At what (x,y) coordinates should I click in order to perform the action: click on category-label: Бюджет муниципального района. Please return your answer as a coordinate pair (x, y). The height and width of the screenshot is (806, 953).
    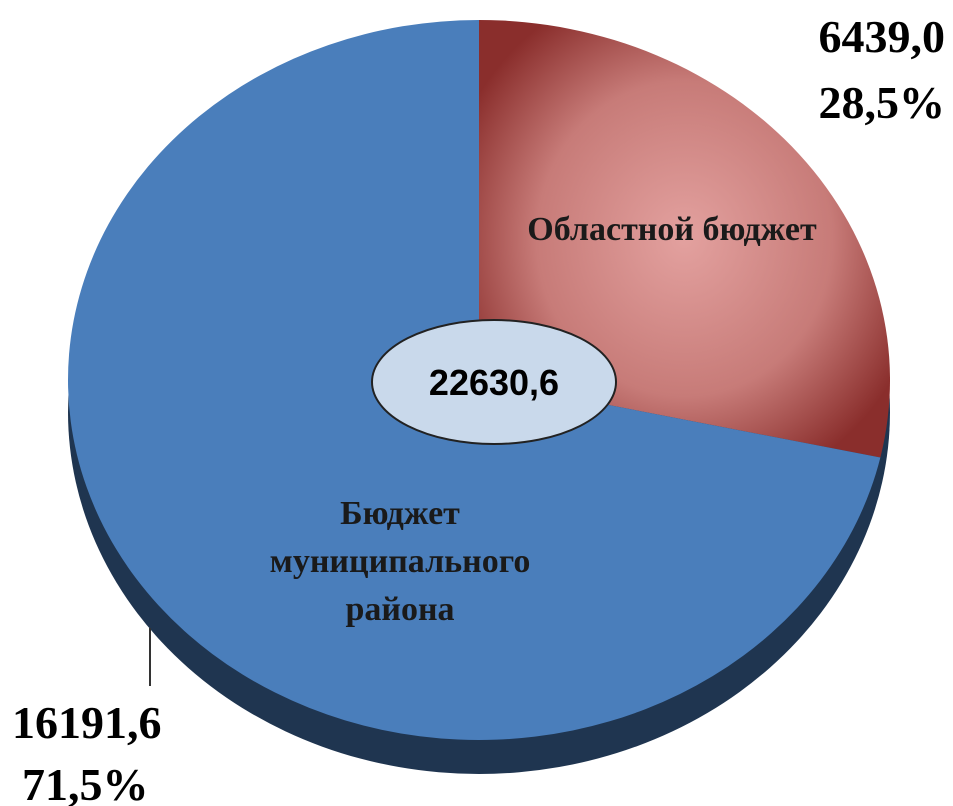
    Looking at the image, I should click on (400, 561).